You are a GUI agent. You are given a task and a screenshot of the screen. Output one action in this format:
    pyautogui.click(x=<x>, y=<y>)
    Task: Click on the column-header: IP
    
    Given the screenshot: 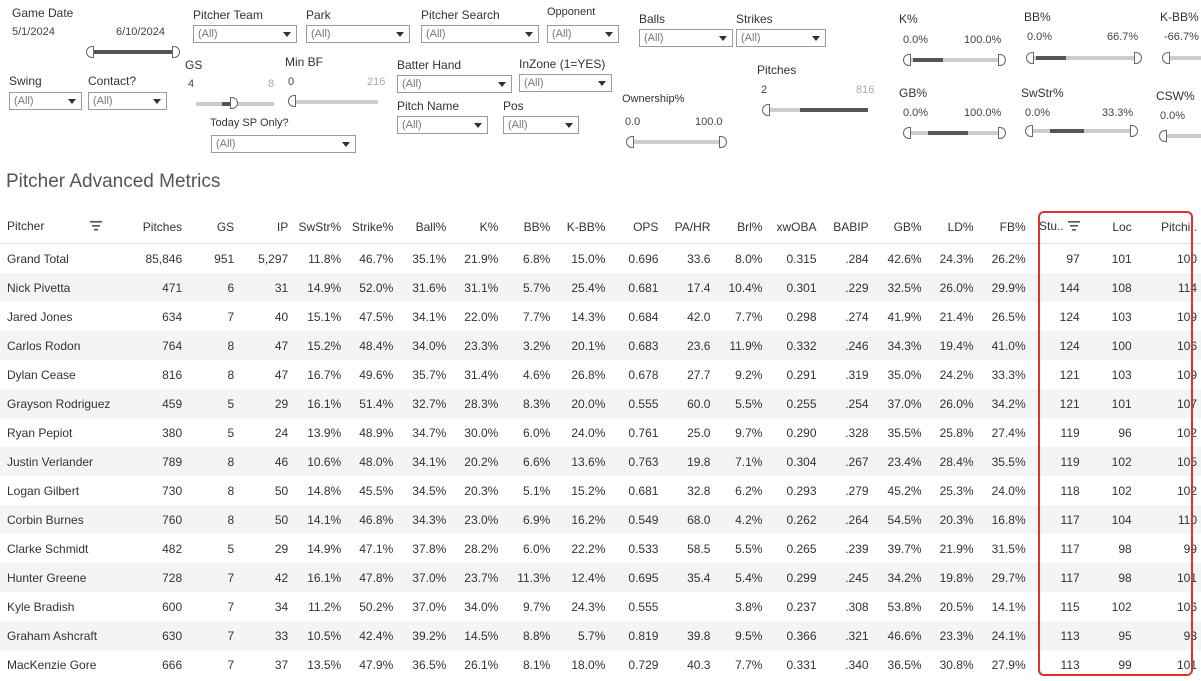 What is the action you would take?
    pyautogui.click(x=265, y=227)
    